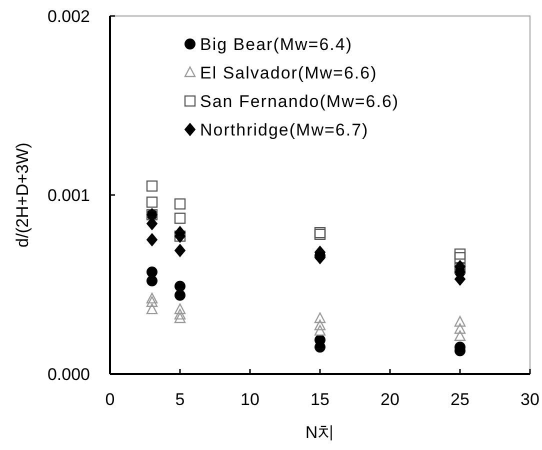 The height and width of the screenshot is (450, 542). Describe the element at coordinates (250, 399) in the screenshot. I see `x-tick-label: 10` at that location.